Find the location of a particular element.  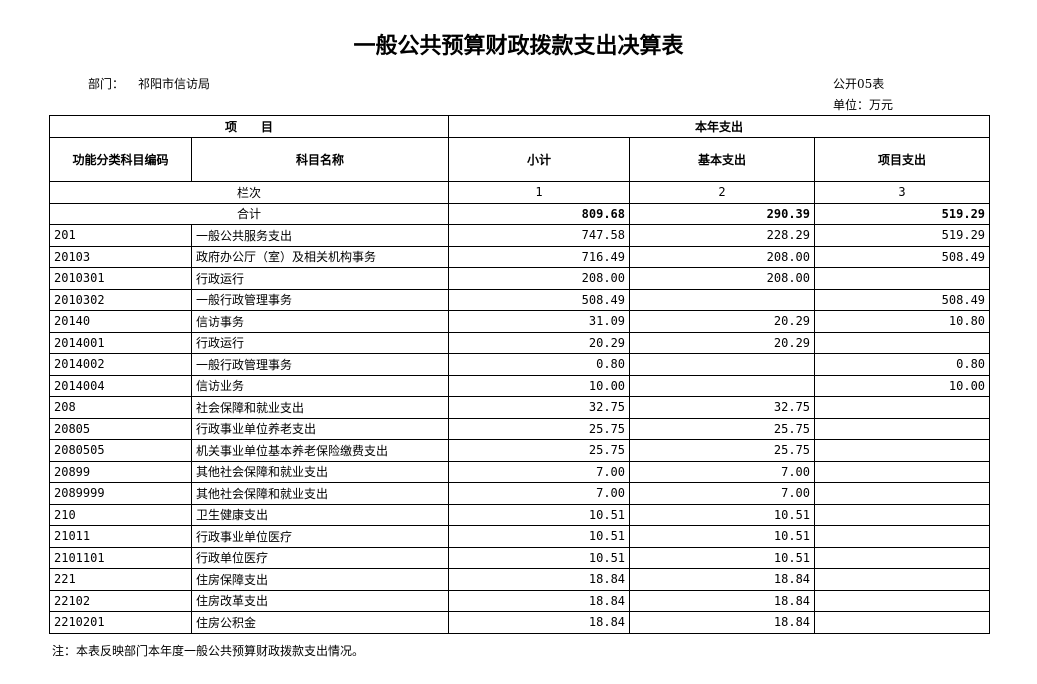

row-code: 2014004 is located at coordinates (120, 385).